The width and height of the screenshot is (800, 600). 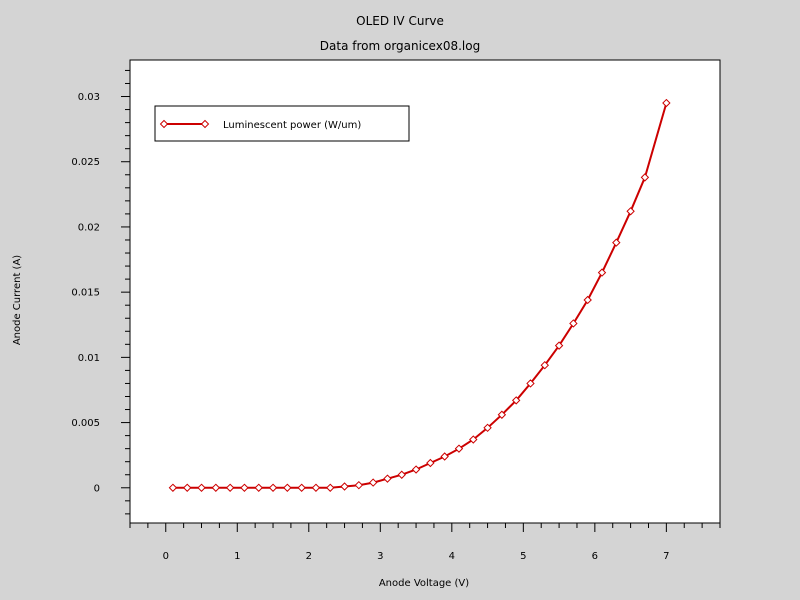 I want to click on y-tick-label: 0.02, so click(x=89, y=227).